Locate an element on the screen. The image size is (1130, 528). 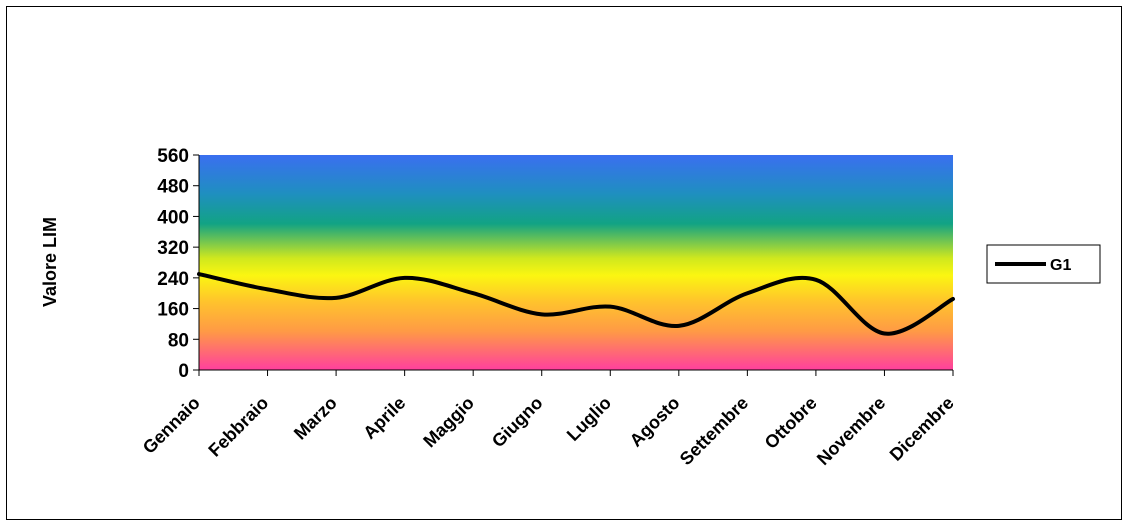
y-tick-label: 400 is located at coordinates (173, 217).